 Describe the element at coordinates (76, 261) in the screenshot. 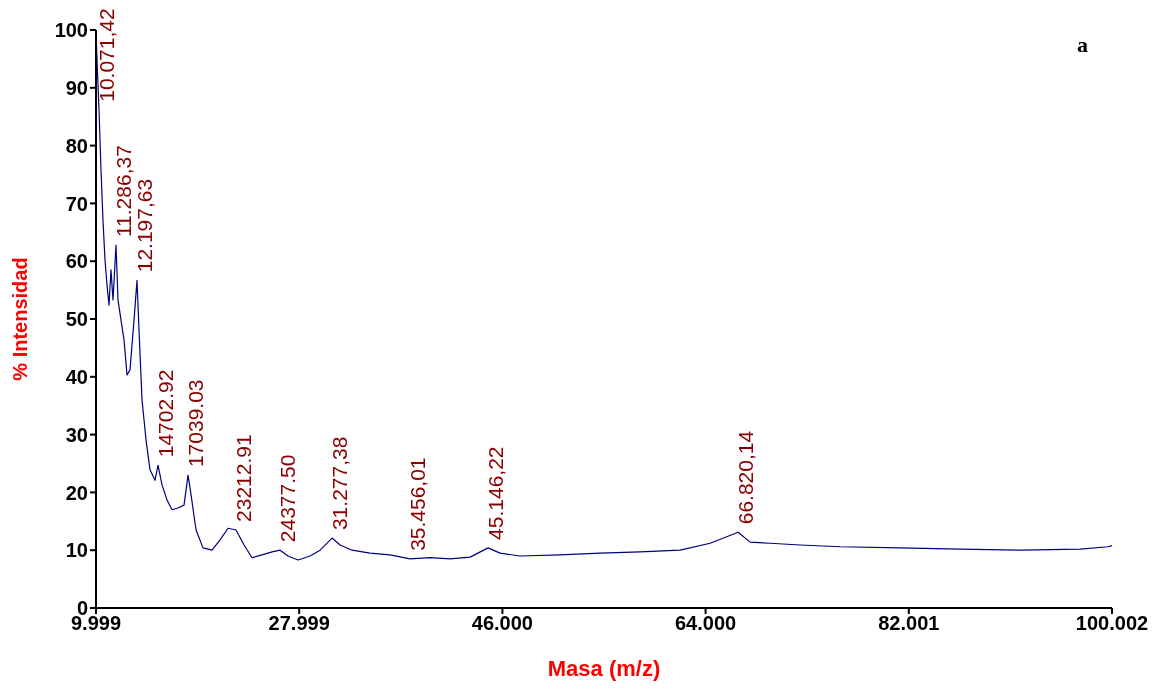

I see `y-tick-label: 60` at that location.